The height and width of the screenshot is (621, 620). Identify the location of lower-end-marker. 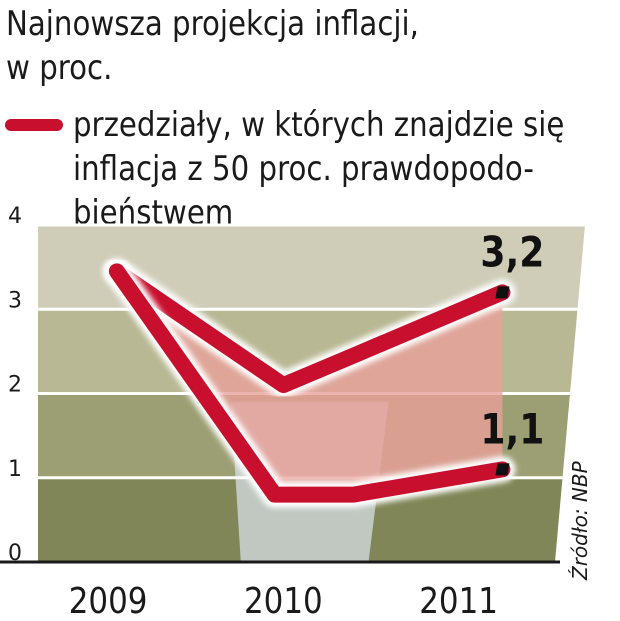
(502, 469).